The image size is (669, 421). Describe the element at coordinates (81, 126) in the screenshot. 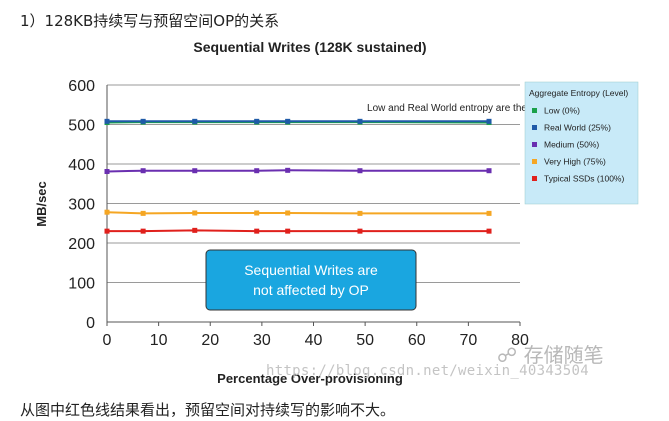

I see `y-tick-label: 500` at that location.